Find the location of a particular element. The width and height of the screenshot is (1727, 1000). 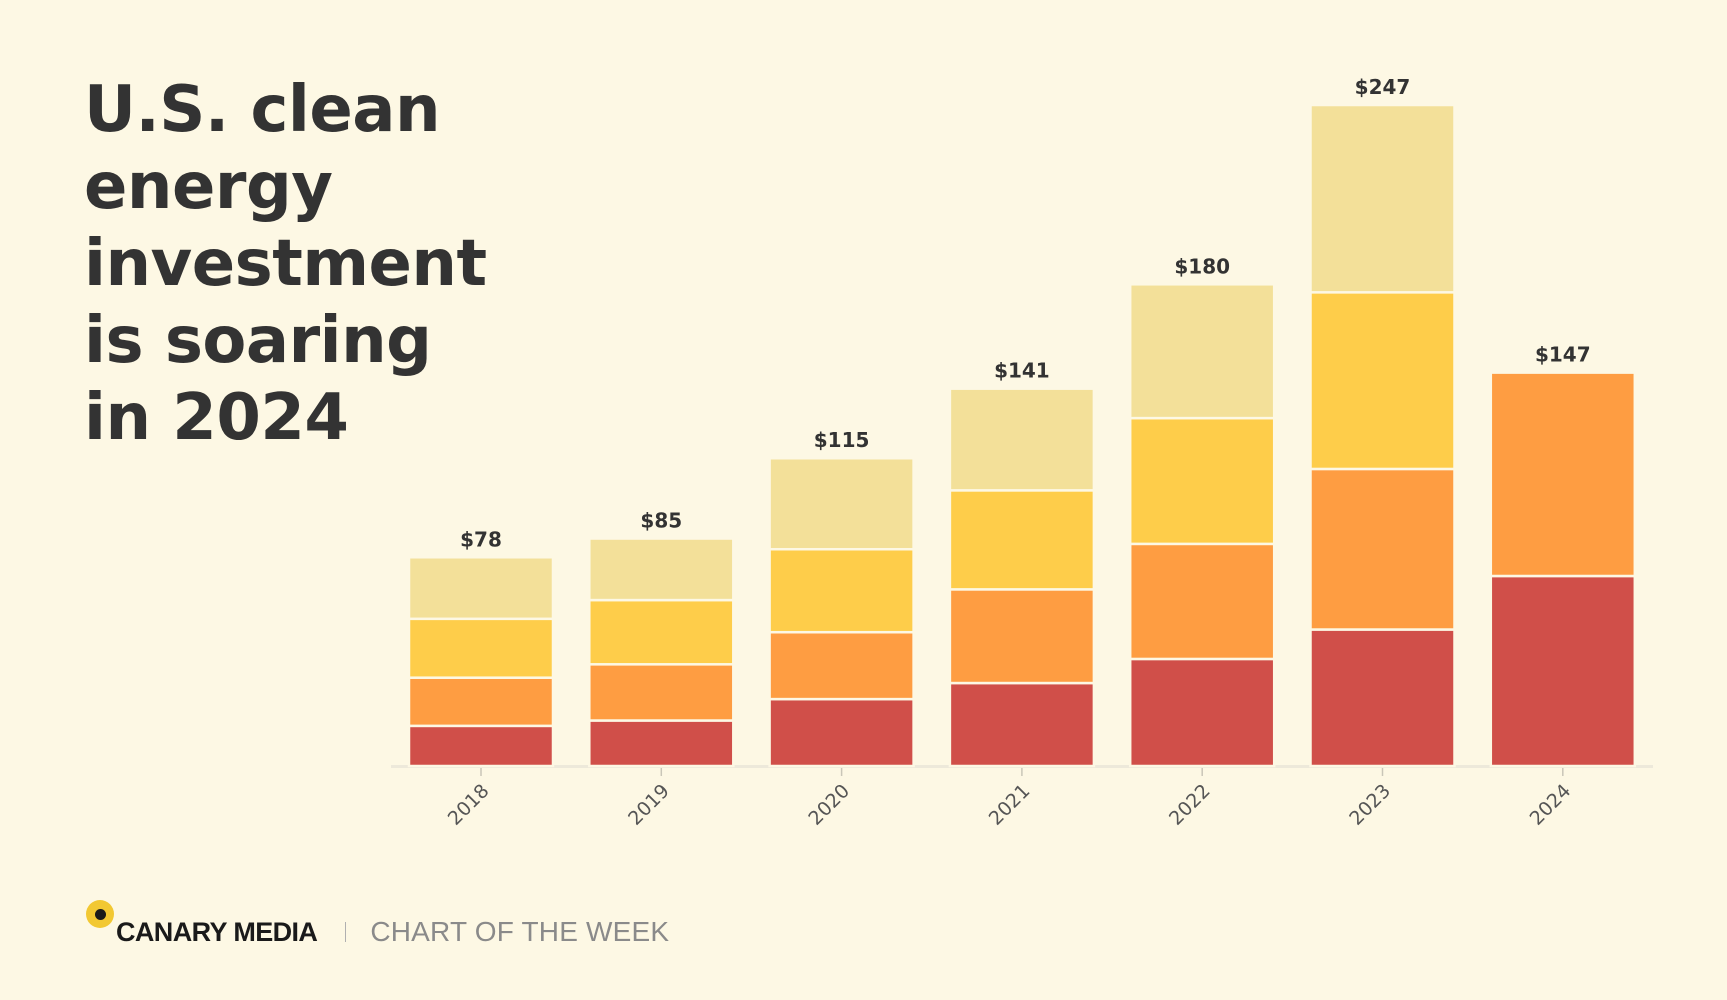

title-line: U.S. clean is located at coordinates (262, 110).